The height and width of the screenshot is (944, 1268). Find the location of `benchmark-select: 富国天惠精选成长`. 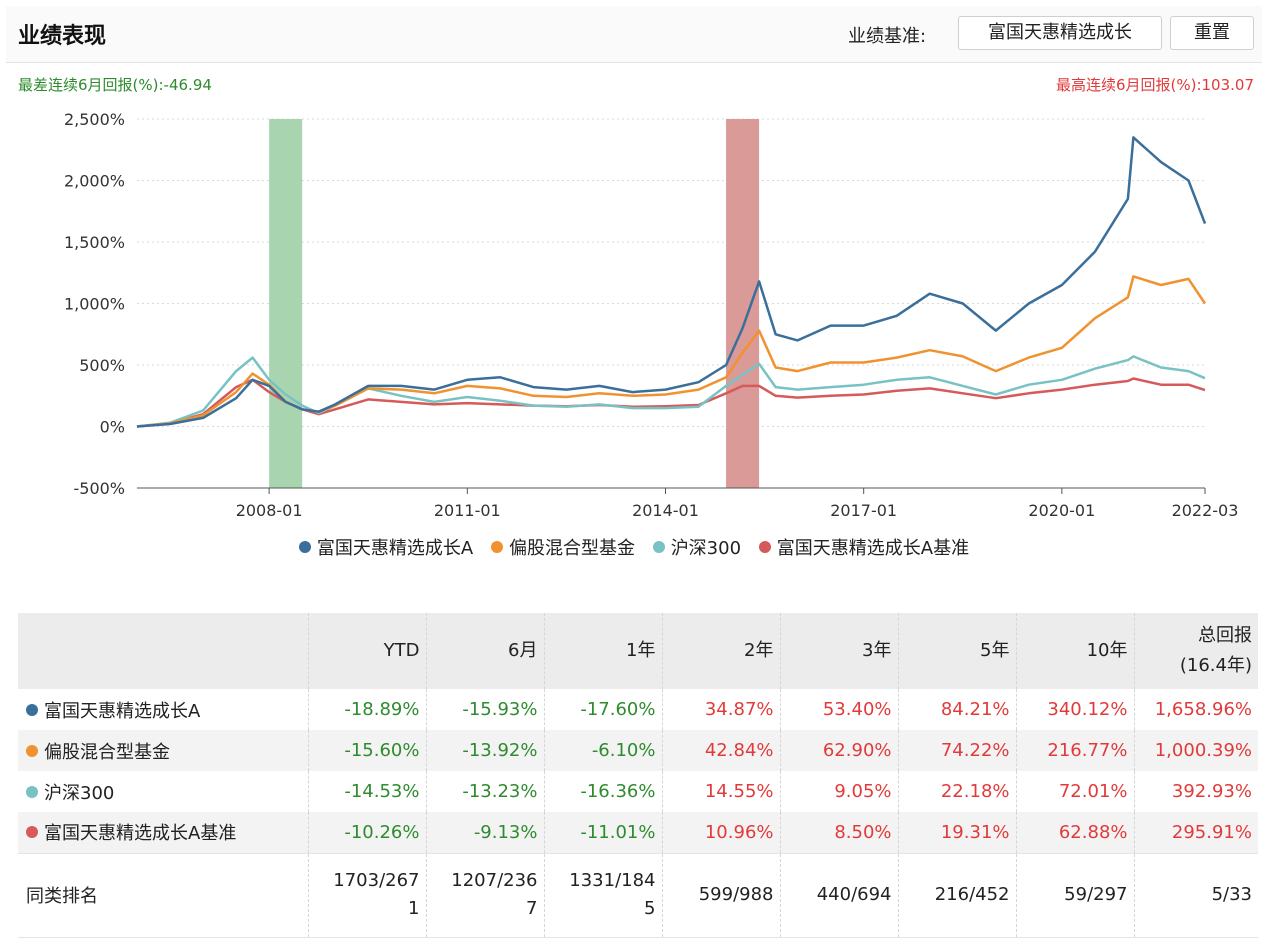

benchmark-select: 富国天惠精选成长 is located at coordinates (1060, 33).